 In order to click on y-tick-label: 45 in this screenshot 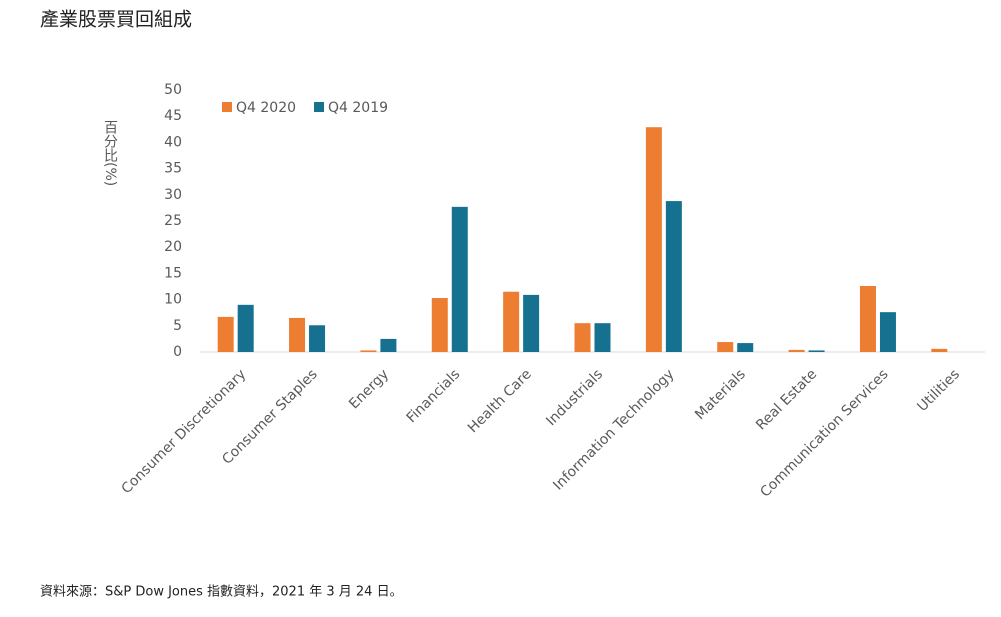, I will do `click(173, 116)`.